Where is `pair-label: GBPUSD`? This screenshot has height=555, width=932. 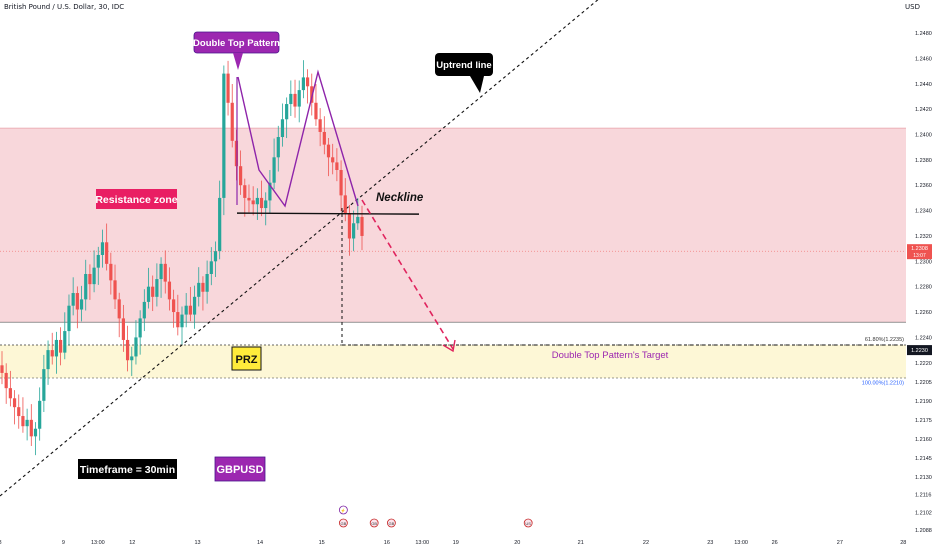 pair-label: GBPUSD is located at coordinates (239, 470).